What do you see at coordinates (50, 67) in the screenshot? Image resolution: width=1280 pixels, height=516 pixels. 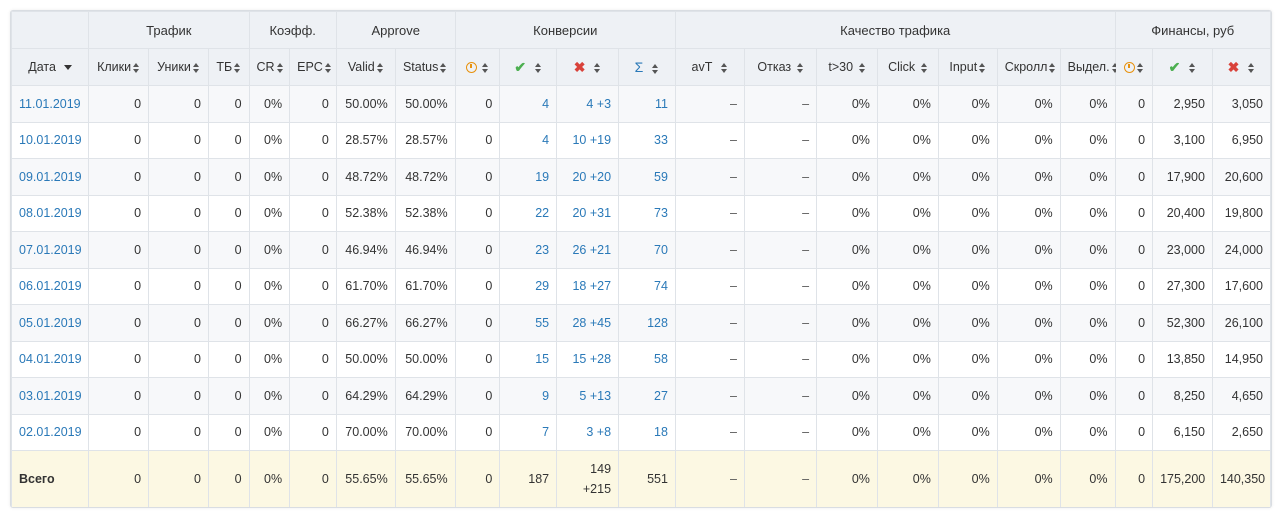 I see `col-header-date: Дата` at bounding box center [50, 67].